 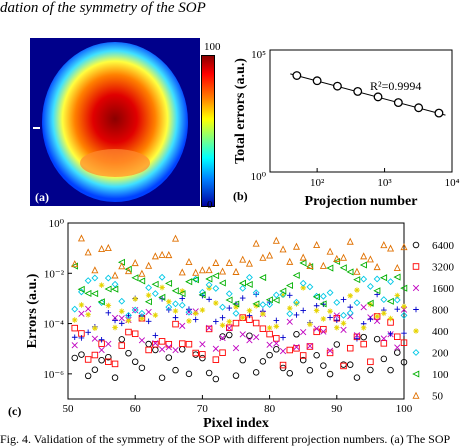 What do you see at coordinates (440, 332) in the screenshot?
I see `chart-c-legend-label: 400` at bounding box center [440, 332].